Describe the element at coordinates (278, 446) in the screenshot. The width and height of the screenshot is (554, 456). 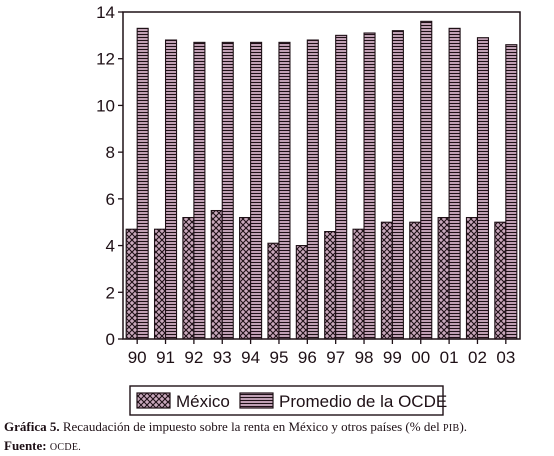
I see `source-line: Fuente: OCDE.` at that location.